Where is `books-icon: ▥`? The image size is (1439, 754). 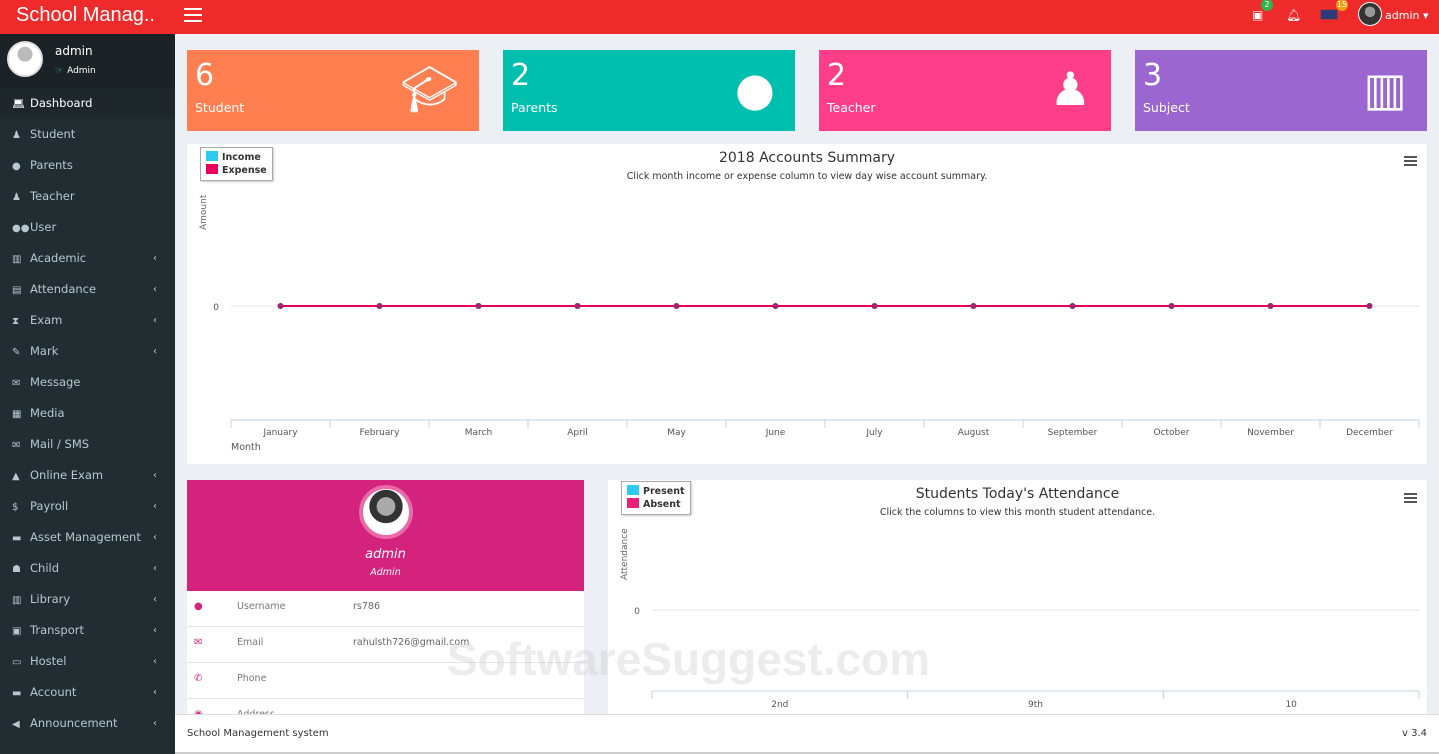
books-icon: ▥ is located at coordinates (1385, 89).